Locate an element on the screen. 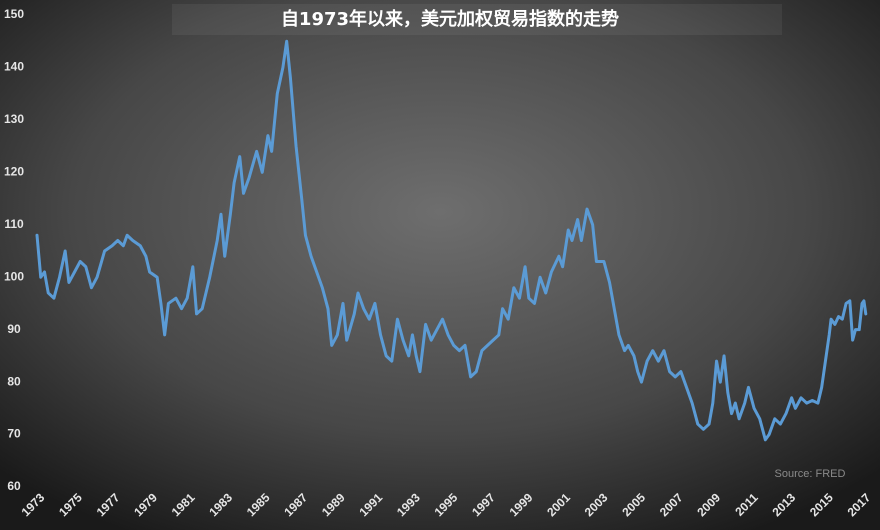 The image size is (880, 530). y-tick-label: 70 is located at coordinates (14, 434).